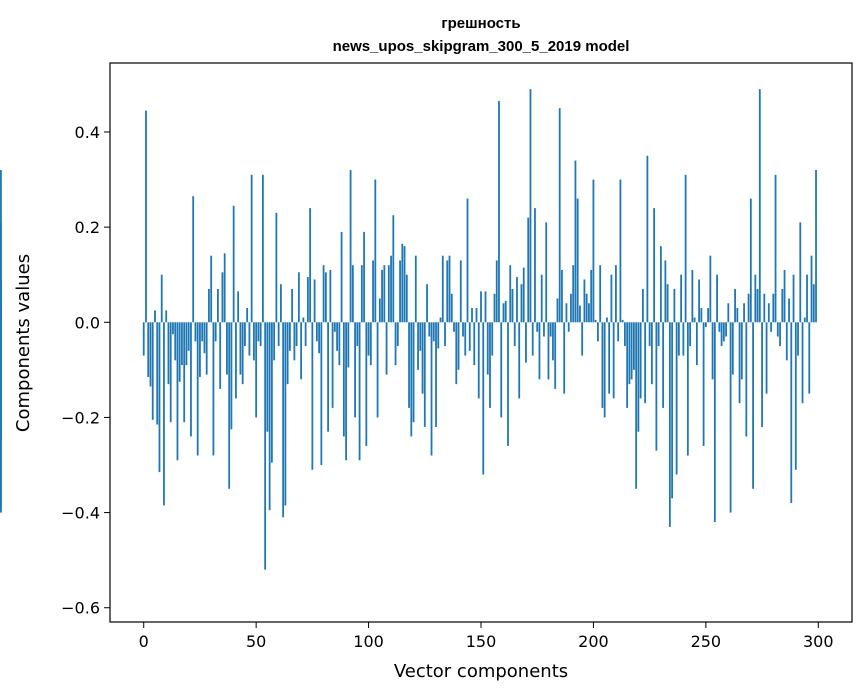 Image resolution: width=867 pixels, height=696 pixels. I want to click on y-tick-label: −0.4, so click(80, 513).